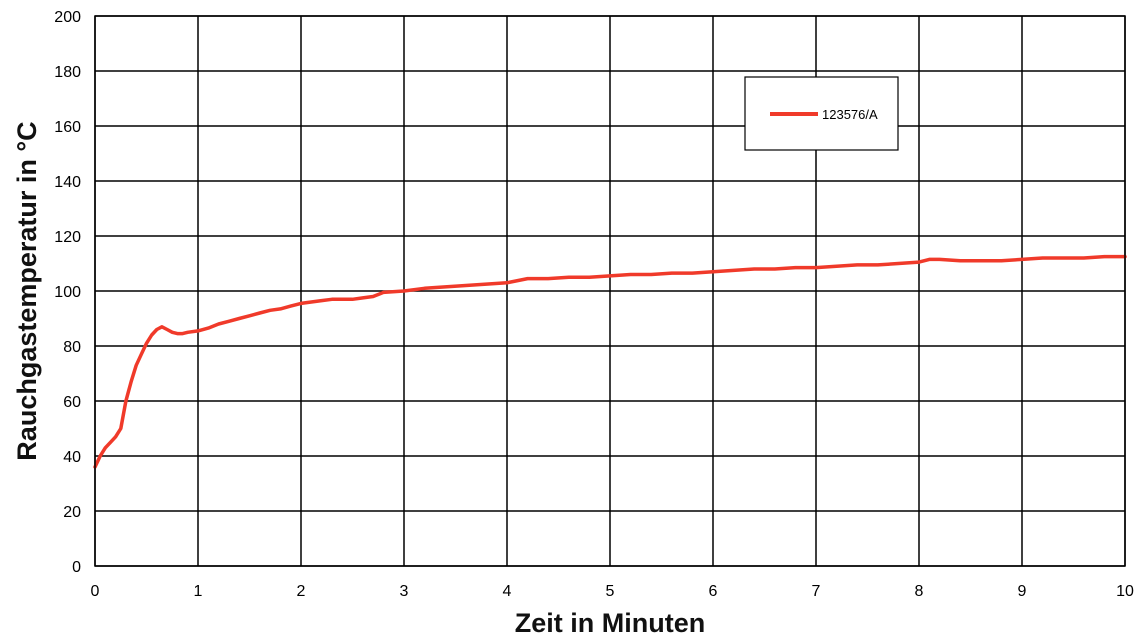 Image resolution: width=1143 pixels, height=641 pixels. What do you see at coordinates (1125, 591) in the screenshot?
I see `x-tick-label: 10` at bounding box center [1125, 591].